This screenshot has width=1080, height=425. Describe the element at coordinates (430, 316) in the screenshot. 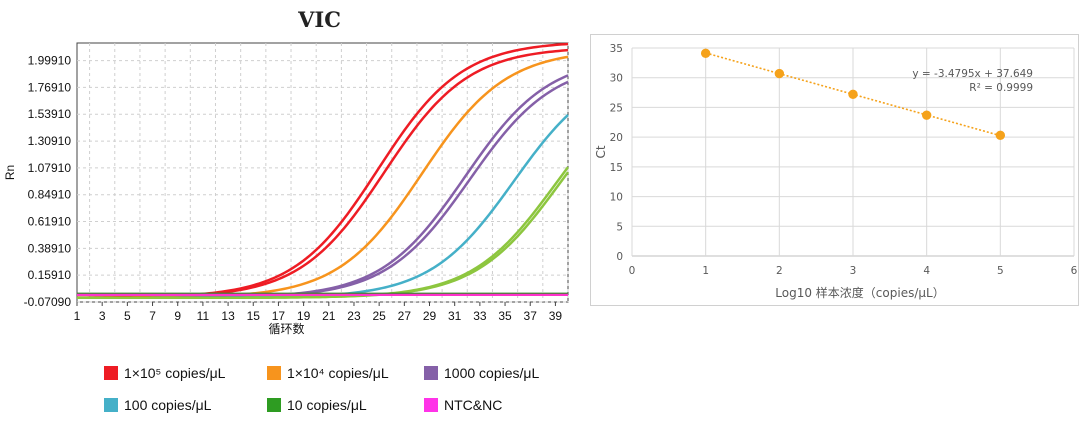

I see `x-tick-label: 29` at that location.